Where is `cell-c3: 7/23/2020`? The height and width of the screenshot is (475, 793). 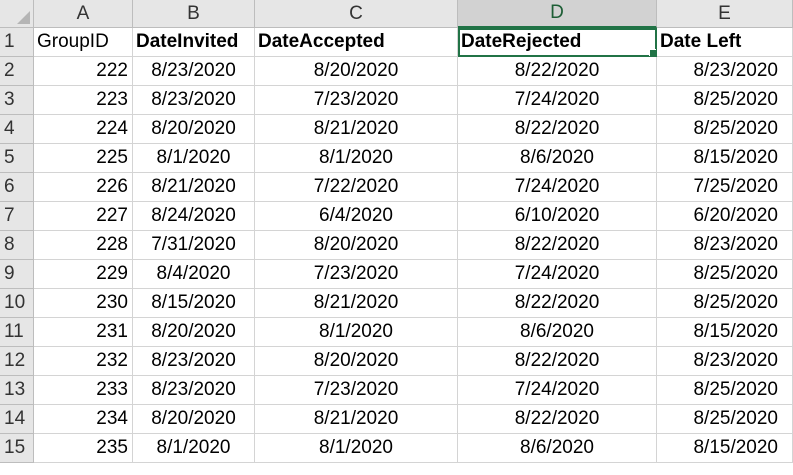 cell-c3: 7/23/2020 is located at coordinates (356, 100).